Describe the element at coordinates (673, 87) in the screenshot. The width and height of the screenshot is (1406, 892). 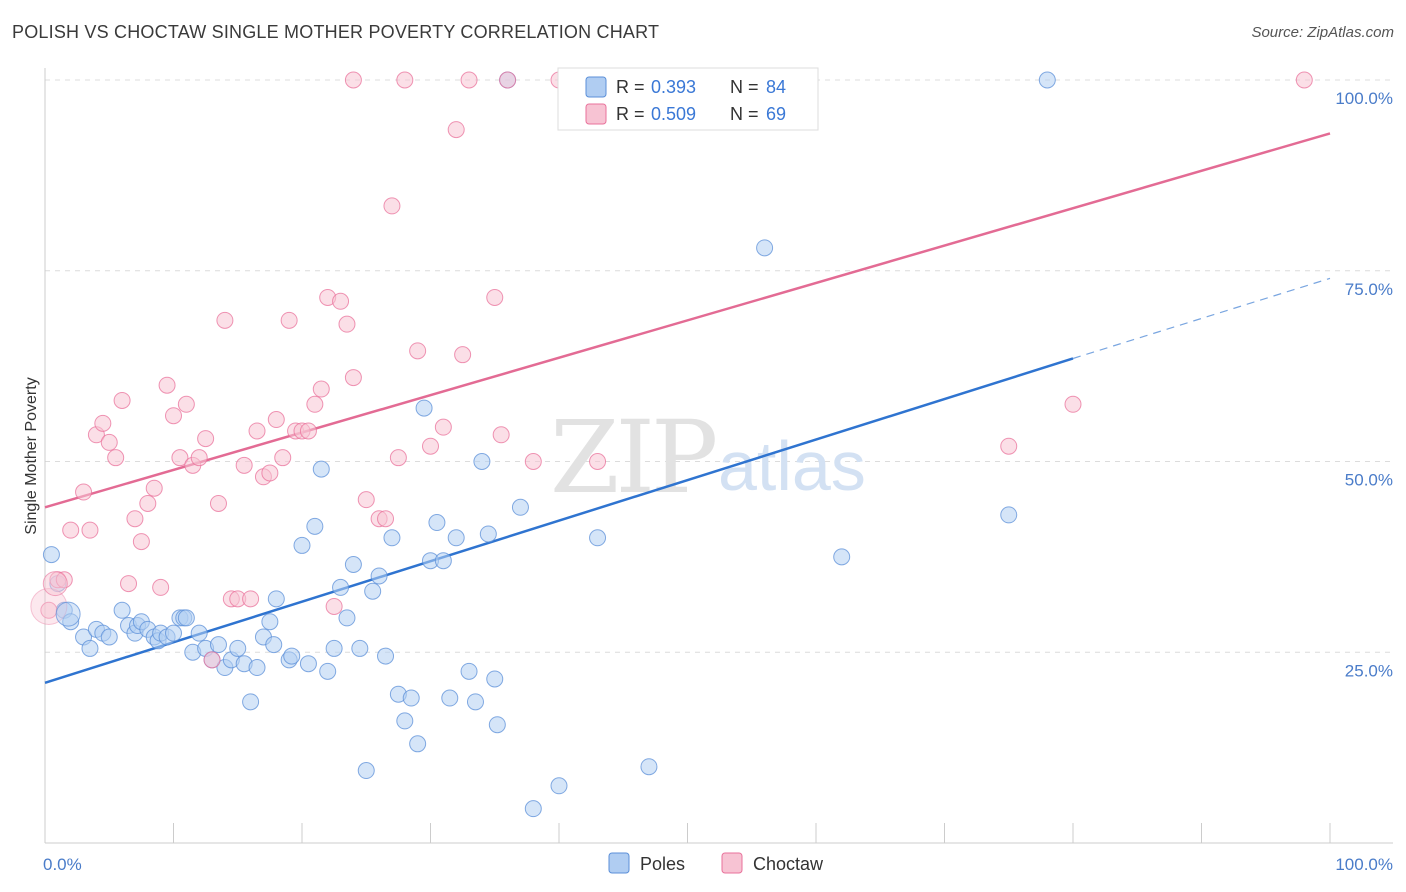
I see `legend-r-value-poles: 0.393` at that location.